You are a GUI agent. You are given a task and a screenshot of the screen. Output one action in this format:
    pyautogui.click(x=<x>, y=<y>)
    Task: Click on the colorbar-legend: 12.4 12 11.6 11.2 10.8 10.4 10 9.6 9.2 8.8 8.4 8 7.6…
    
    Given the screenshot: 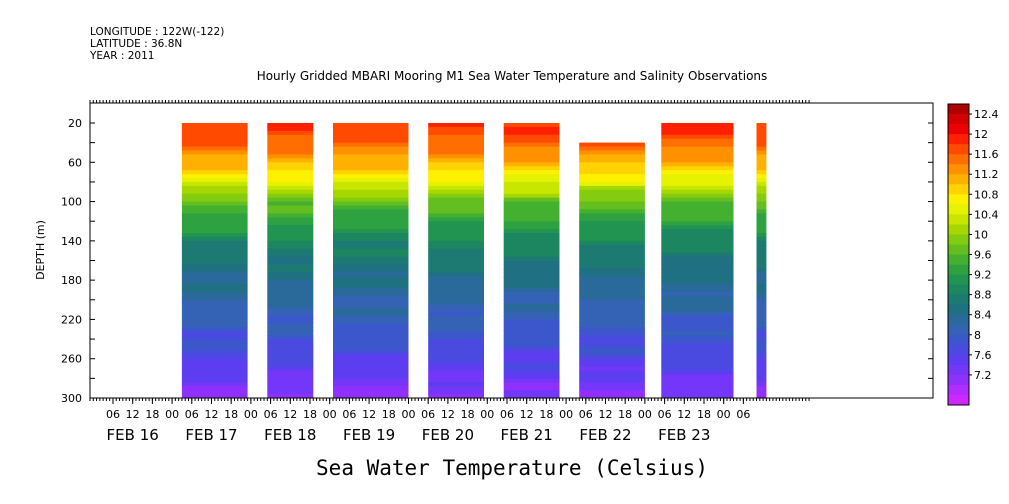 What is the action you would take?
    pyautogui.click(x=973, y=254)
    